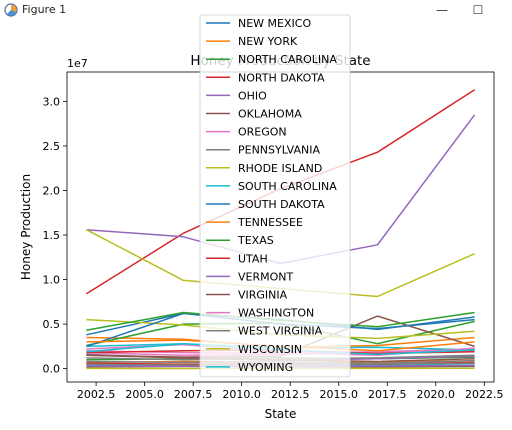  I want to click on y-axis-label: Honey Production, so click(26, 227).